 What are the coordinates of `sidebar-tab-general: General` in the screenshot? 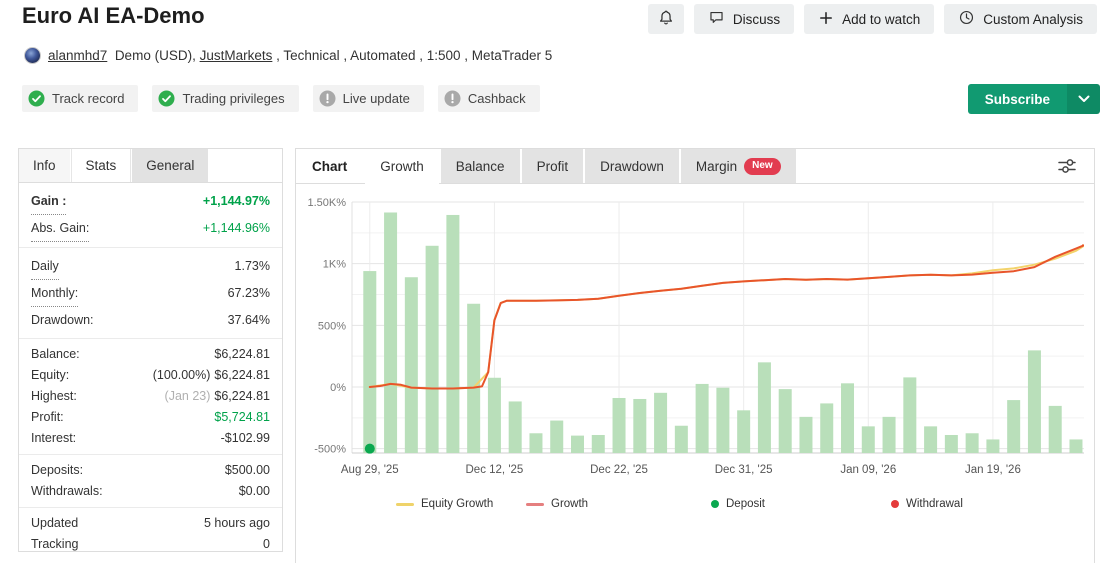 It's located at (170, 165).